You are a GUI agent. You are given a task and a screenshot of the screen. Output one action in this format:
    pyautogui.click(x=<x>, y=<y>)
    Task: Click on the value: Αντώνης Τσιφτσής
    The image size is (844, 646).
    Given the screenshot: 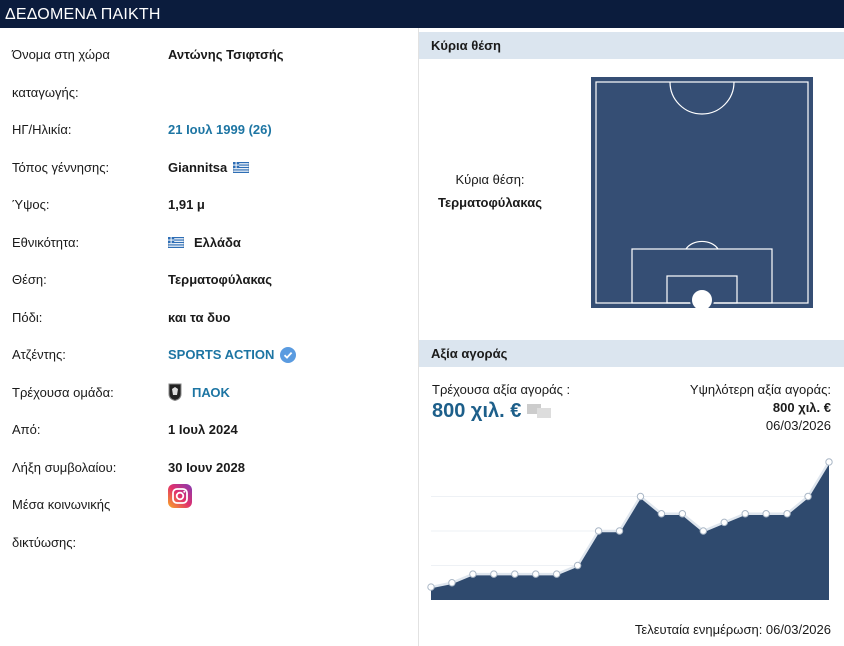 What is the action you would take?
    pyautogui.click(x=226, y=54)
    